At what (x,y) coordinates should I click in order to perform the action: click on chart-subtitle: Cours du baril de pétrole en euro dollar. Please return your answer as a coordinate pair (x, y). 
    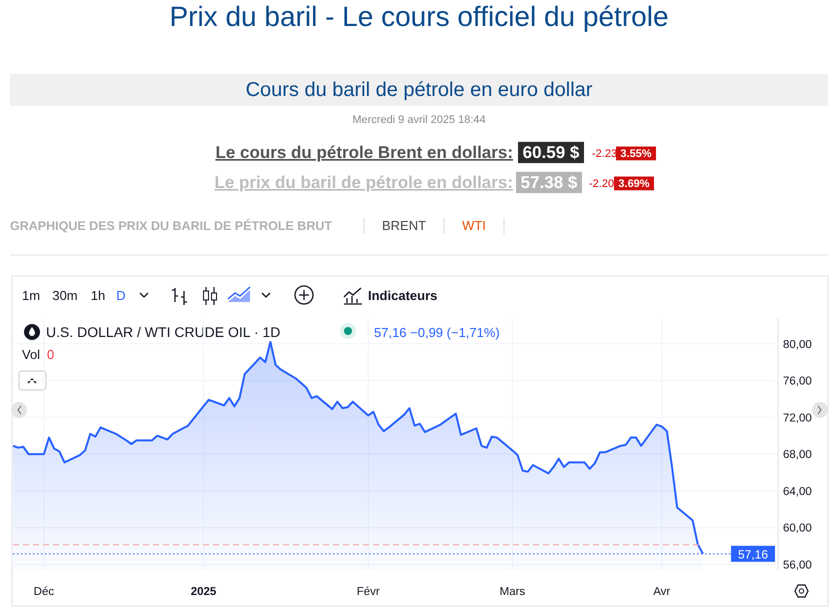
    Looking at the image, I should click on (419, 90).